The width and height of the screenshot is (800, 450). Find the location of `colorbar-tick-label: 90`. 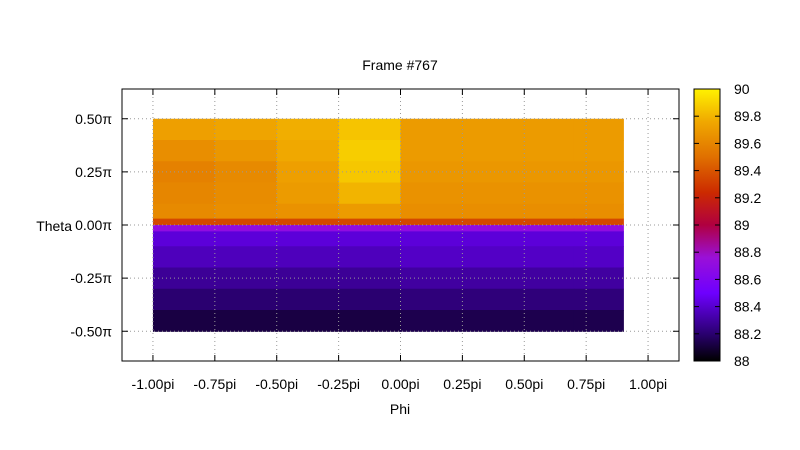

colorbar-tick-label: 90 is located at coordinates (742, 89).